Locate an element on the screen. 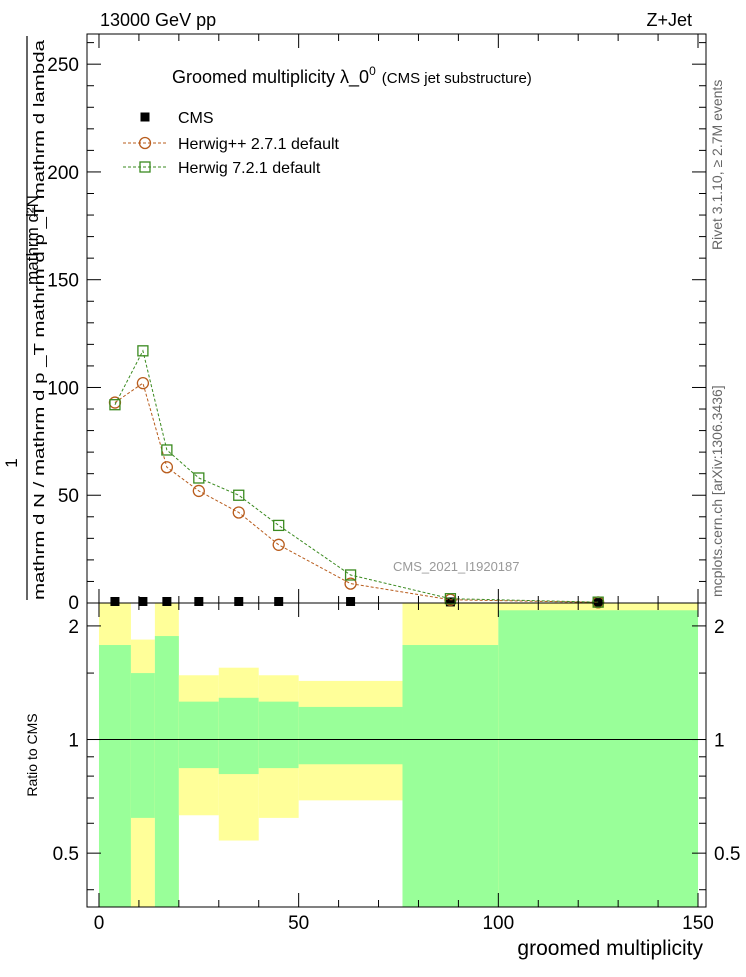  ratio-tick-label-right: 0.5 is located at coordinates (727, 854).